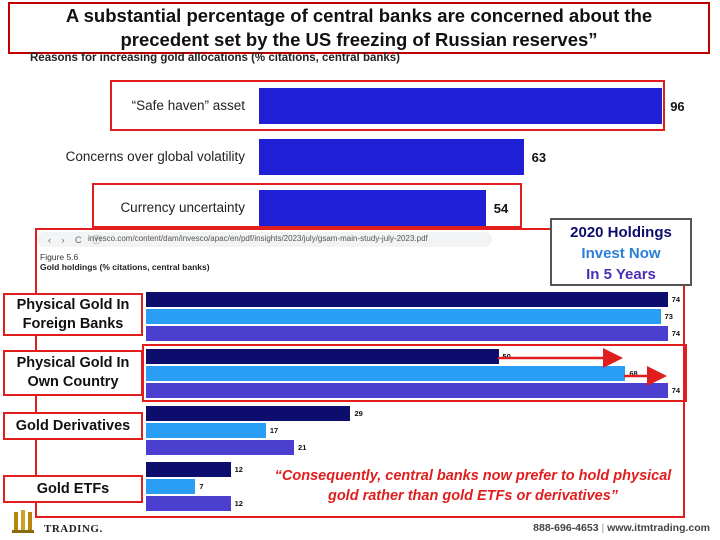  I want to click on browser-nav-icons: ‹ › C ⓘ, so click(76, 240).